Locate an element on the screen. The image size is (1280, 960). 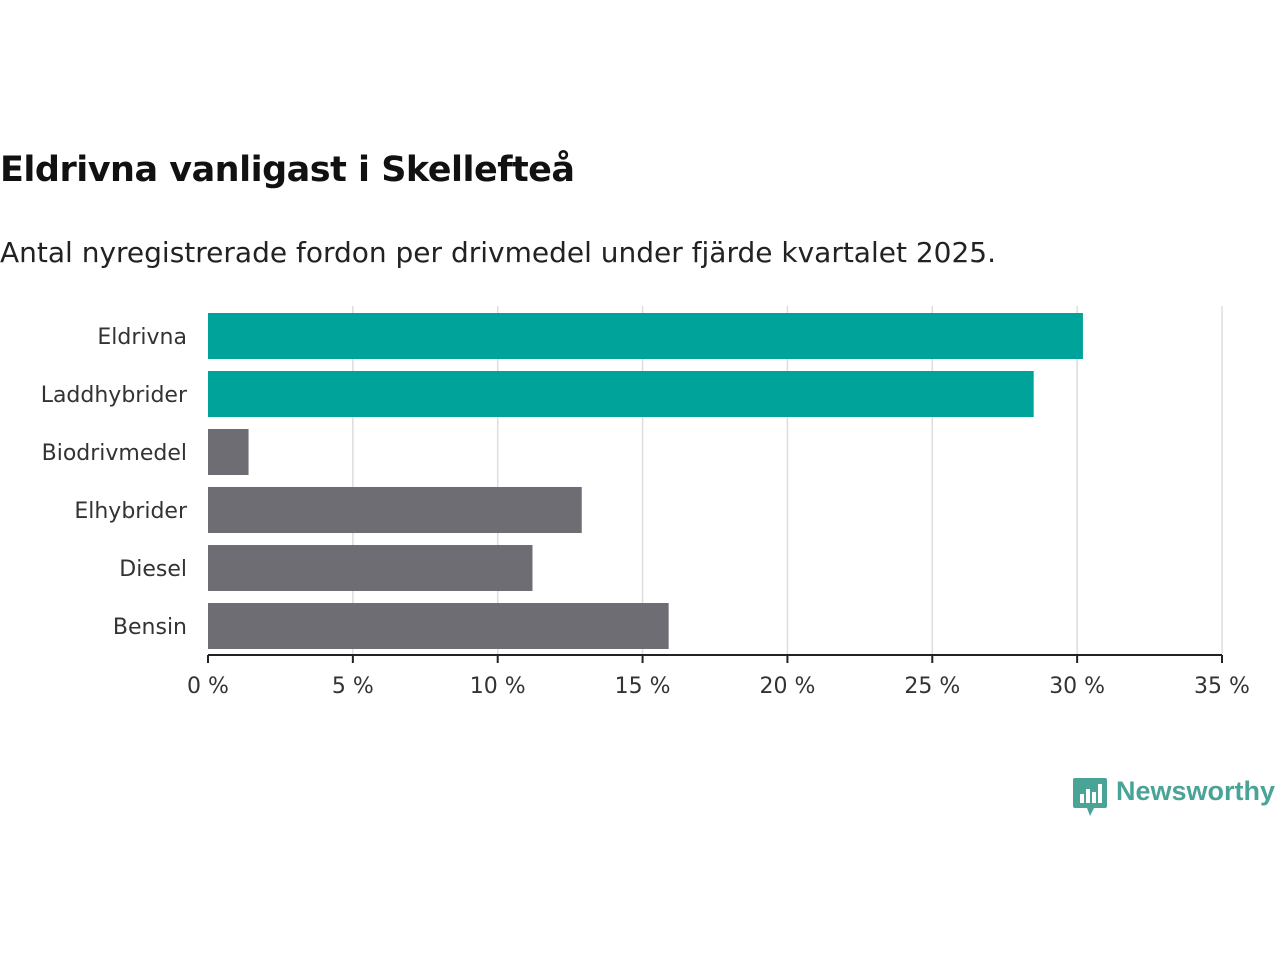
x-tick-label: 5 % is located at coordinates (353, 686).